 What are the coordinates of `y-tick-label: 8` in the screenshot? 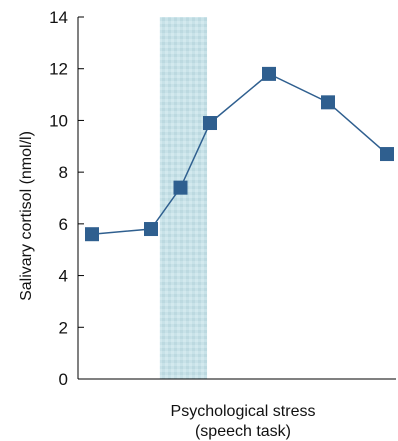 It's located at (63, 172).